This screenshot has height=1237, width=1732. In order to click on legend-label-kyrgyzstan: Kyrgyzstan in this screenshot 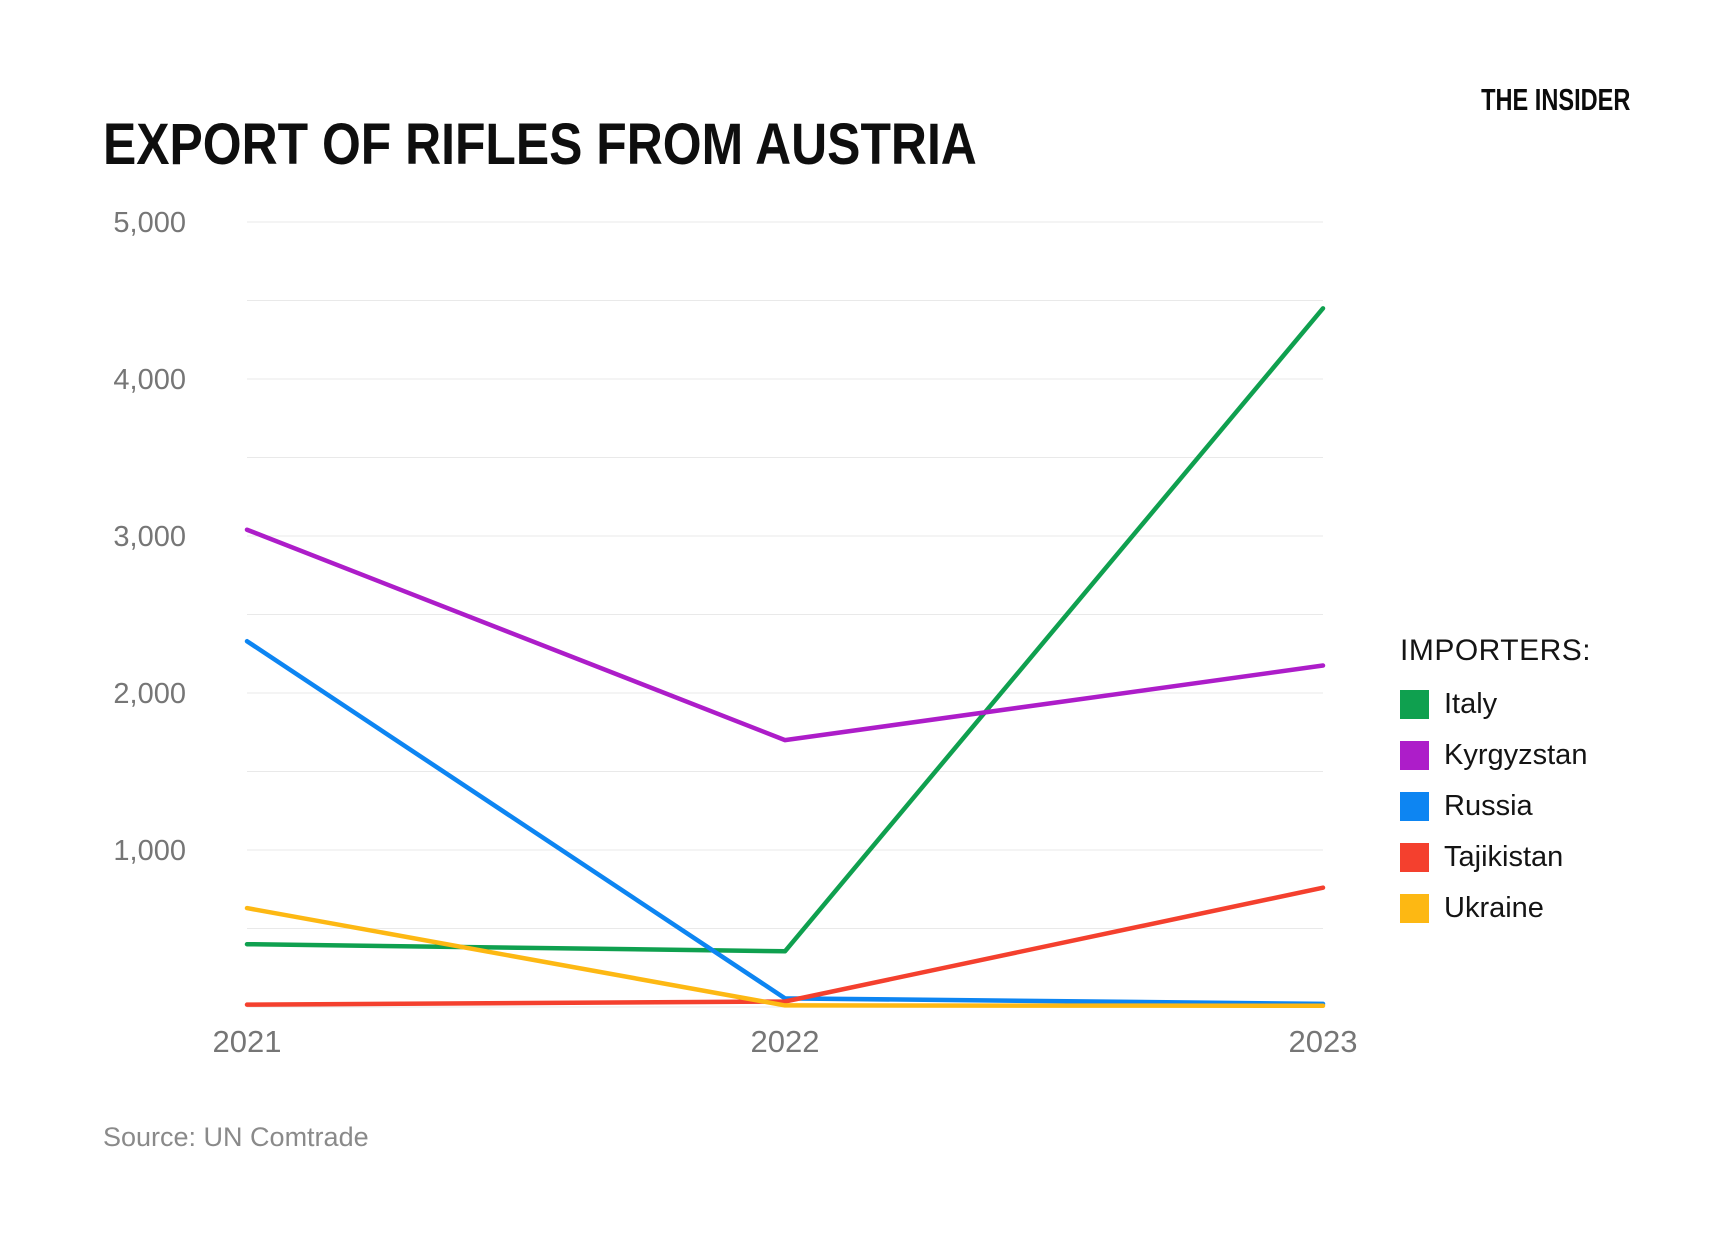, I will do `click(1516, 755)`.